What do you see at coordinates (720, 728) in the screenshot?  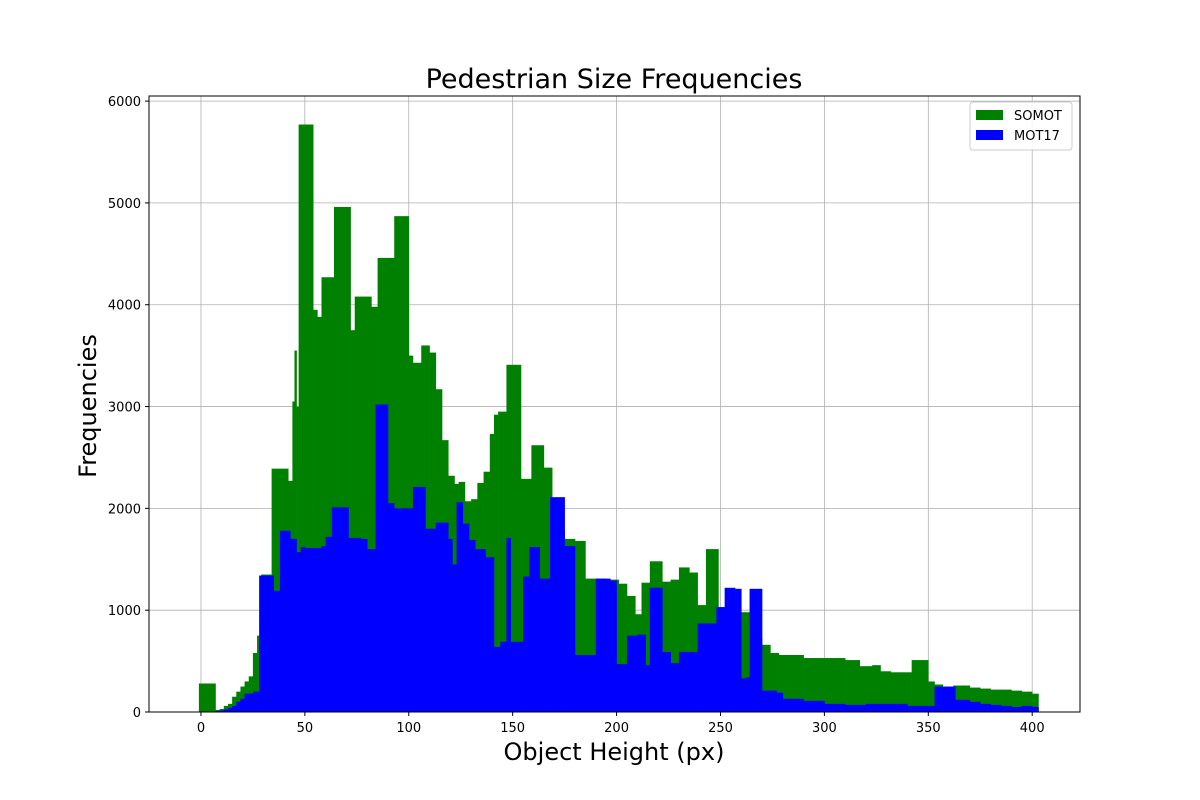 I see `x-tick-label: 250` at bounding box center [720, 728].